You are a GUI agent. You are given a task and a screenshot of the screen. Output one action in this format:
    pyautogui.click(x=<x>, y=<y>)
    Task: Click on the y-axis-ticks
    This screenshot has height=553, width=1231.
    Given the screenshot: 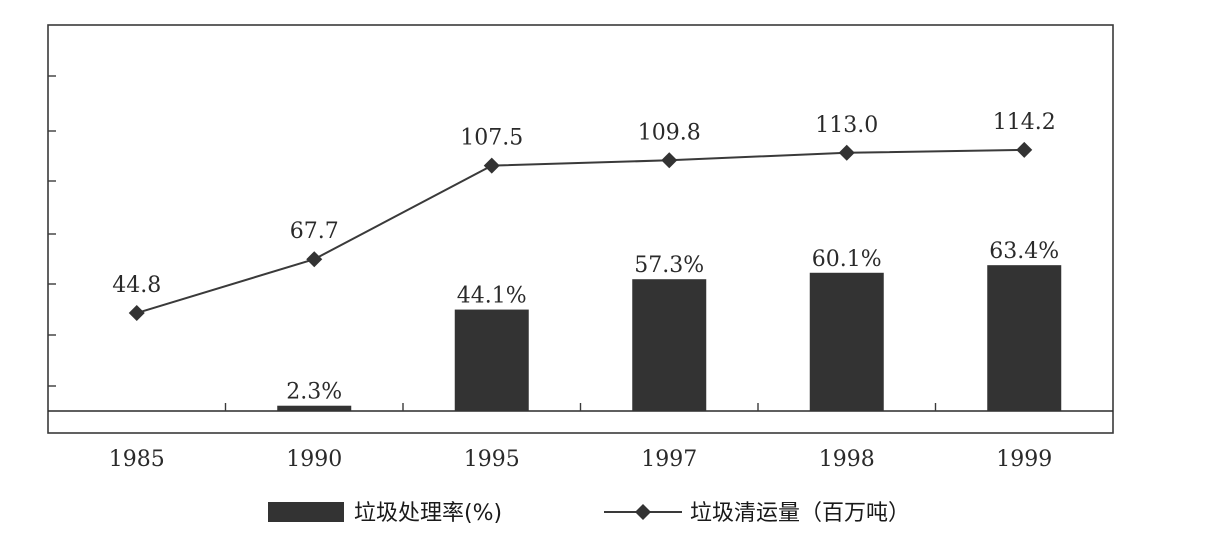 What is the action you would take?
    pyautogui.click(x=52, y=231)
    